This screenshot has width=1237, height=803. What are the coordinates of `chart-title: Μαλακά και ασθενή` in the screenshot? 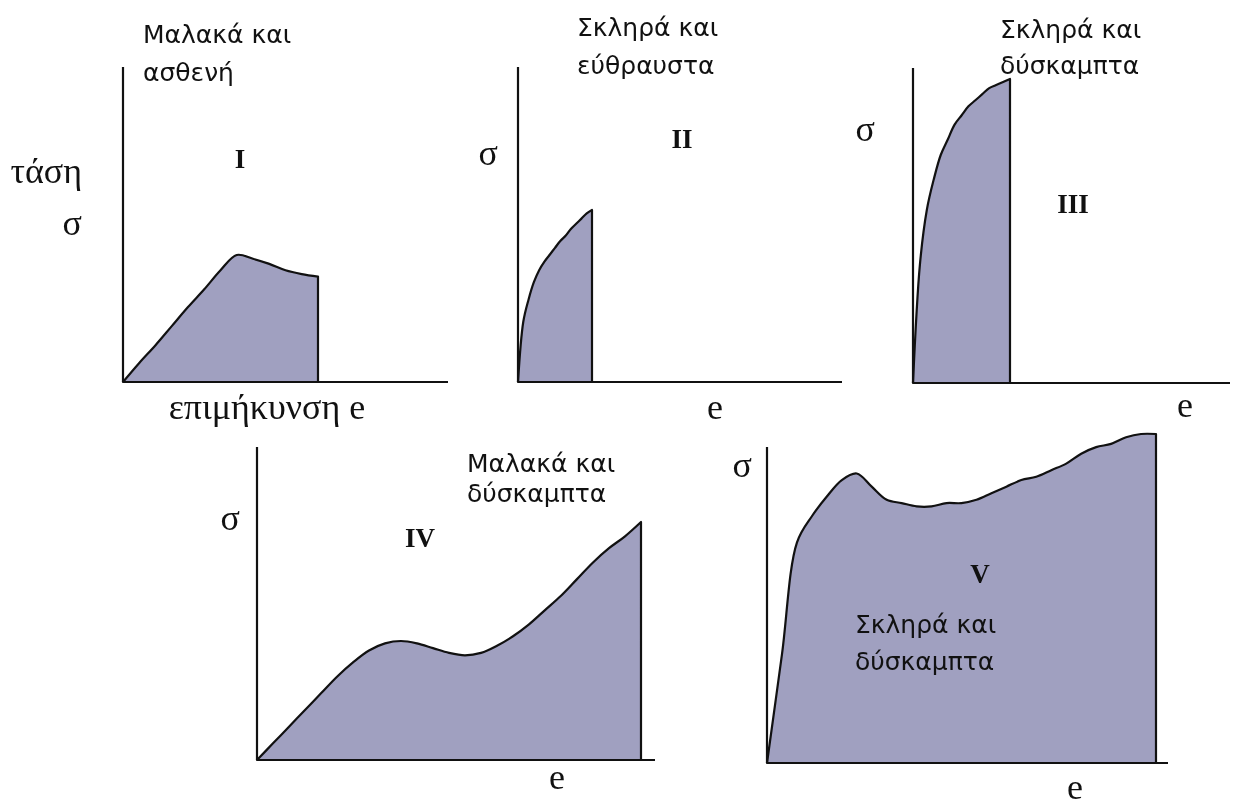 It's located at (217, 53).